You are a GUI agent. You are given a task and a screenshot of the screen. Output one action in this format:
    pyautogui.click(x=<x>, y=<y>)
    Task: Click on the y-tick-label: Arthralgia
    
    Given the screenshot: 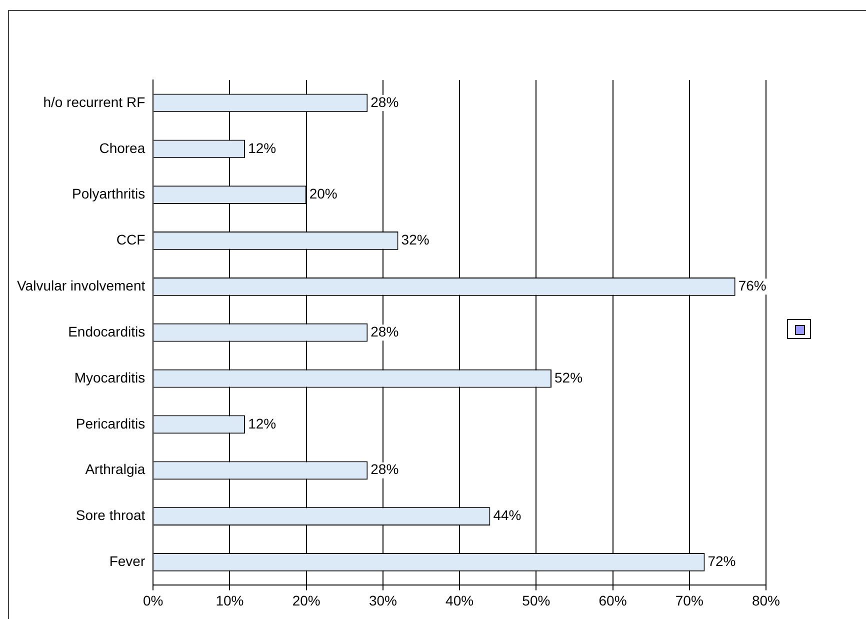 What is the action you would take?
    pyautogui.click(x=115, y=469)
    